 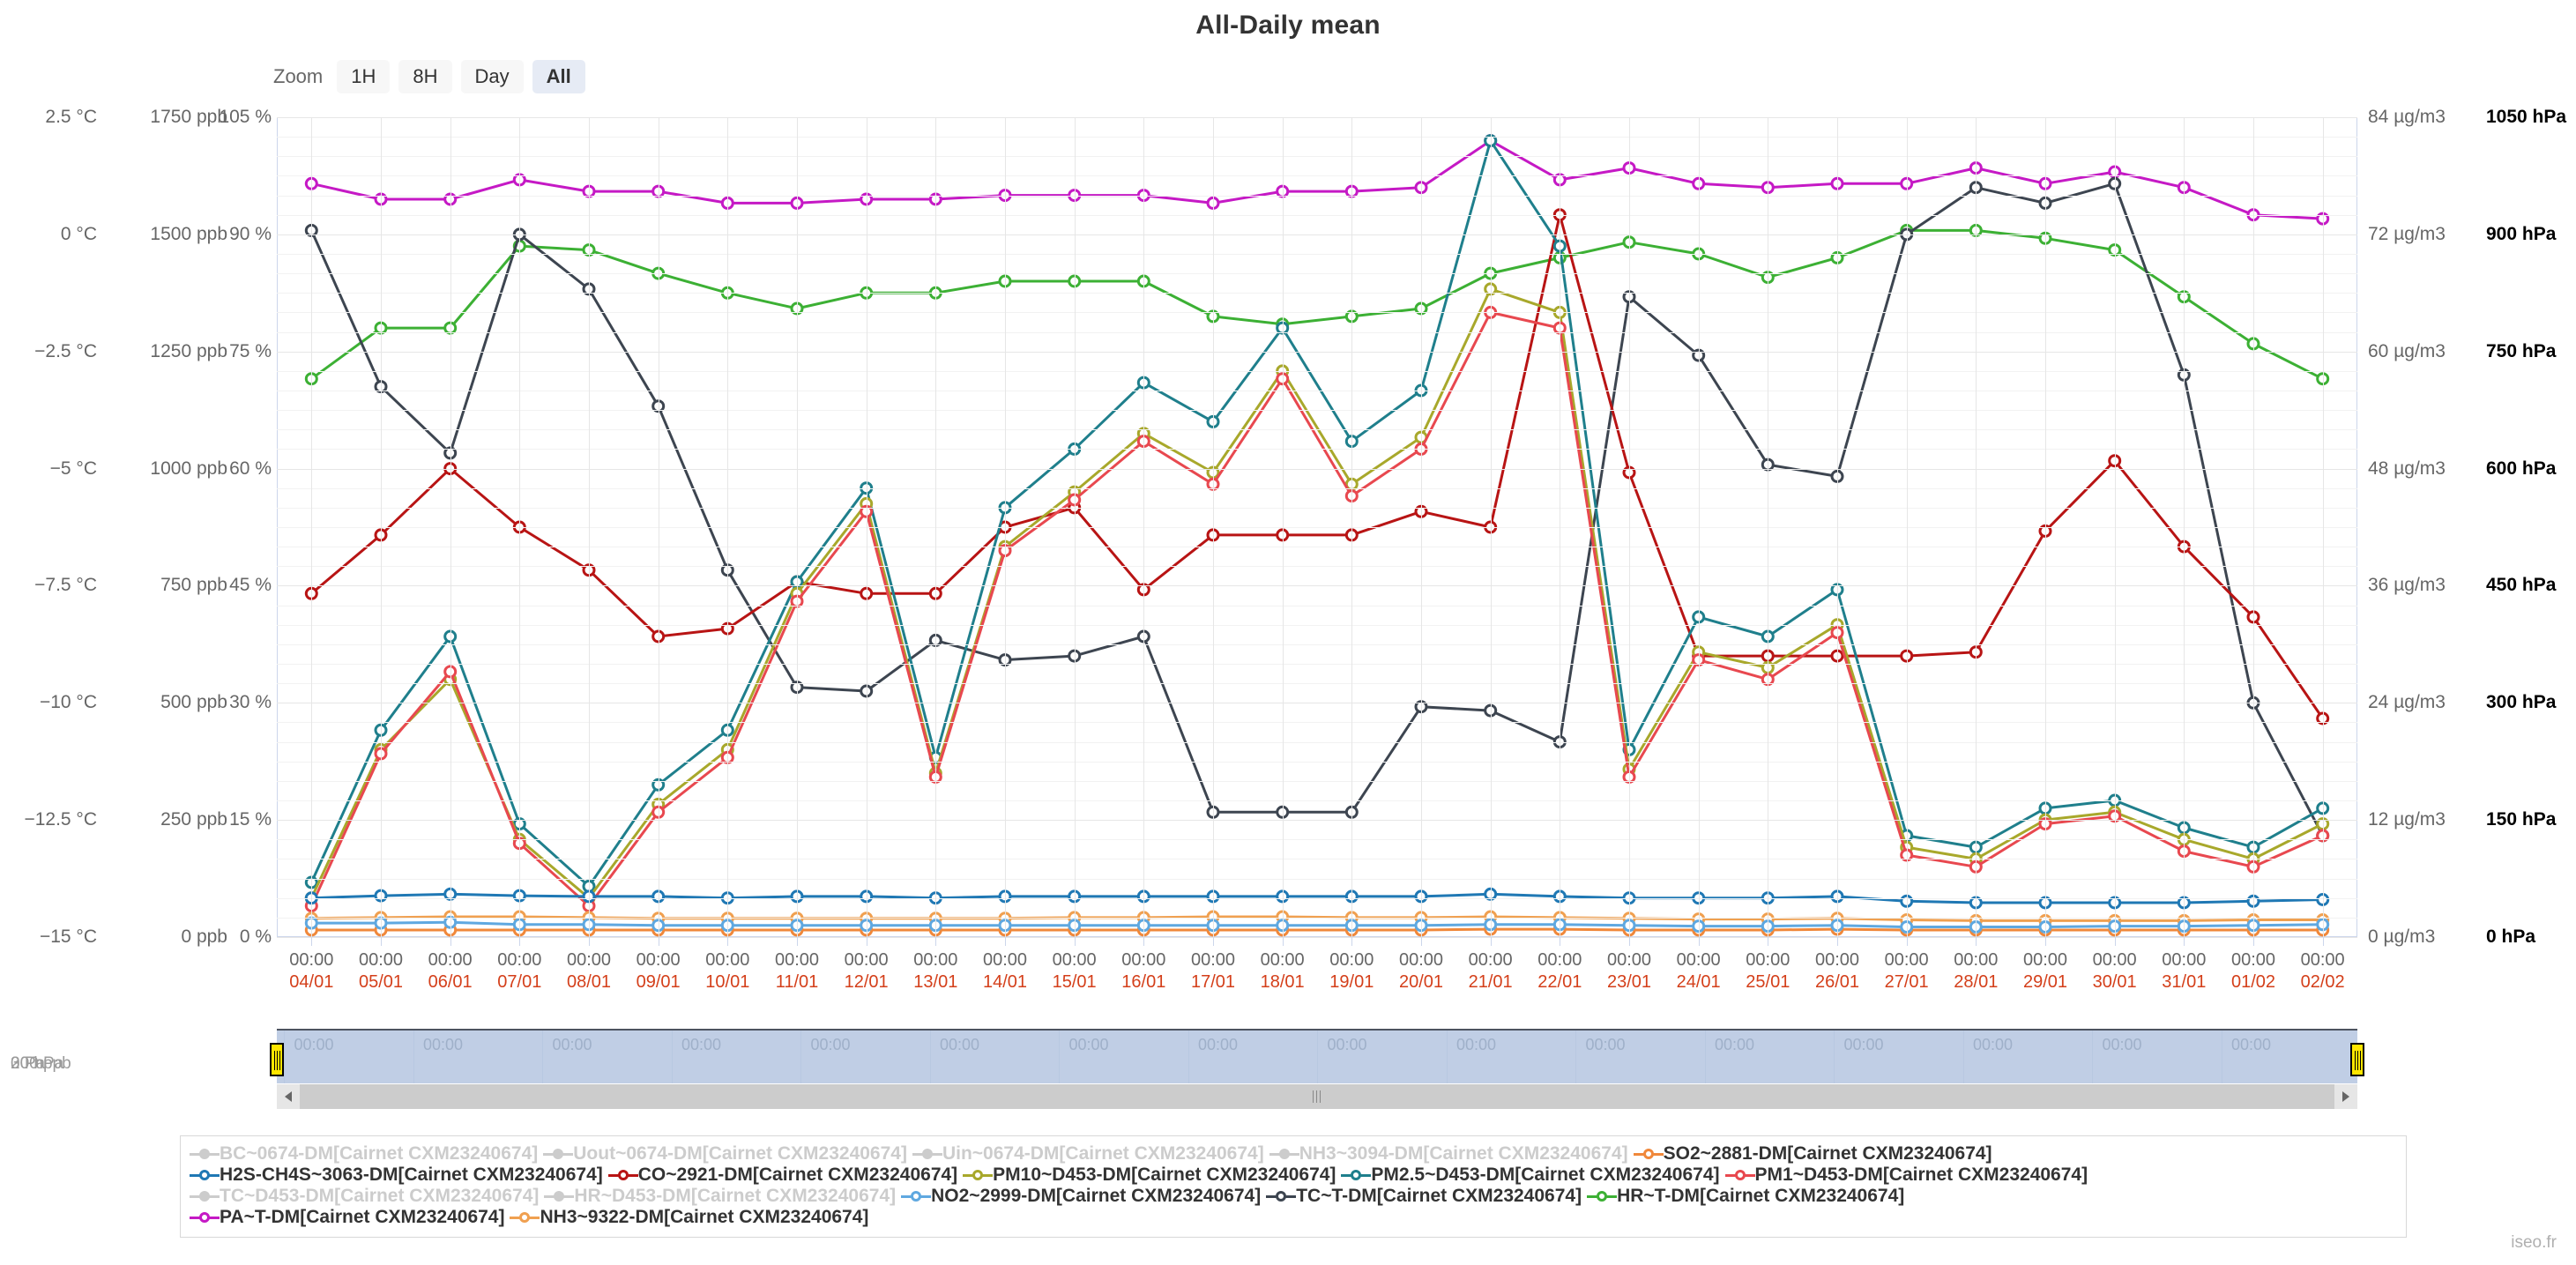 What do you see at coordinates (492, 77) in the screenshot?
I see `zoom-button-day: Day` at bounding box center [492, 77].